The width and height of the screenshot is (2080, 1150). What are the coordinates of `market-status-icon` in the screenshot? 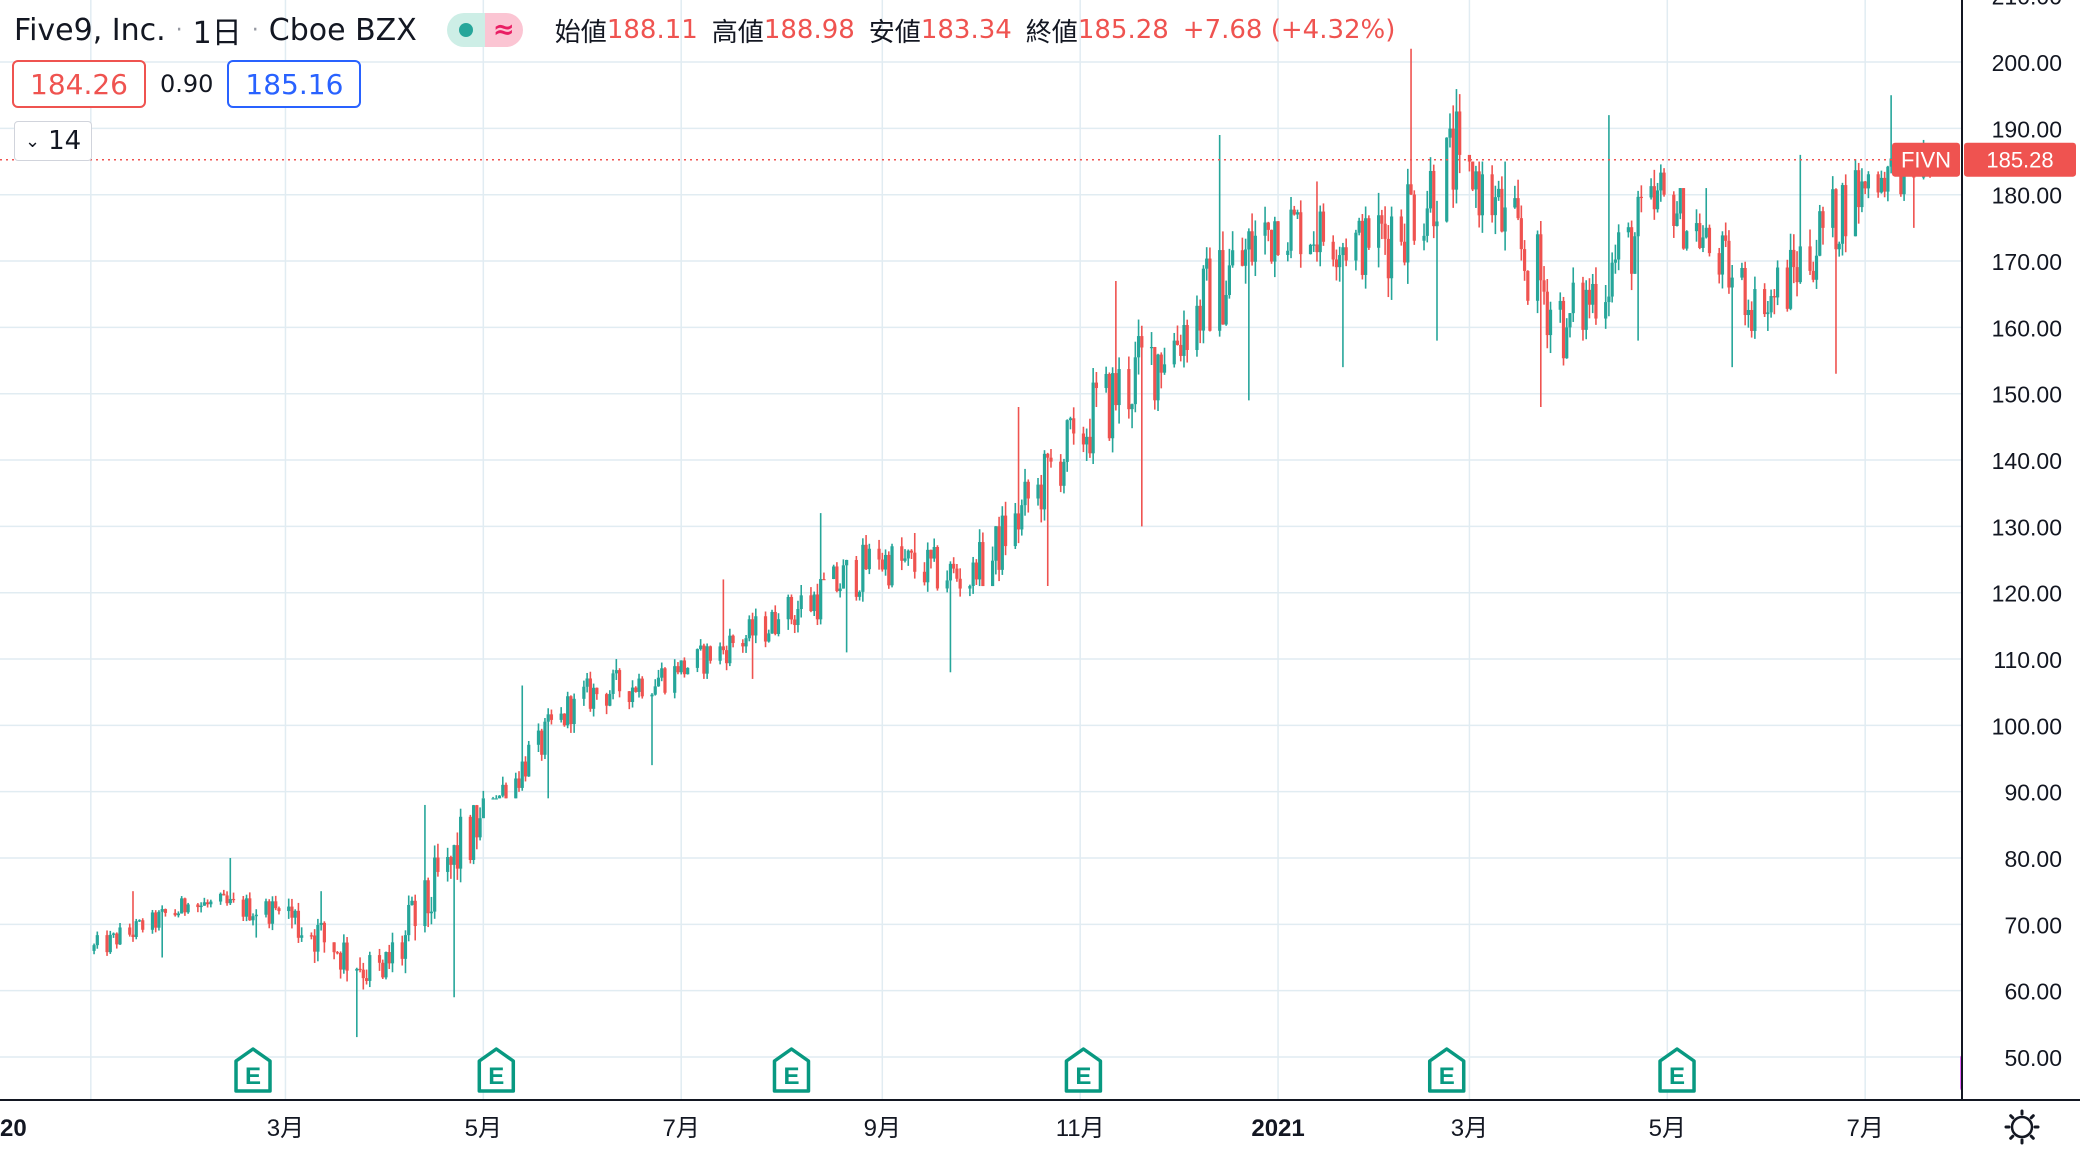 It's located at (465, 30).